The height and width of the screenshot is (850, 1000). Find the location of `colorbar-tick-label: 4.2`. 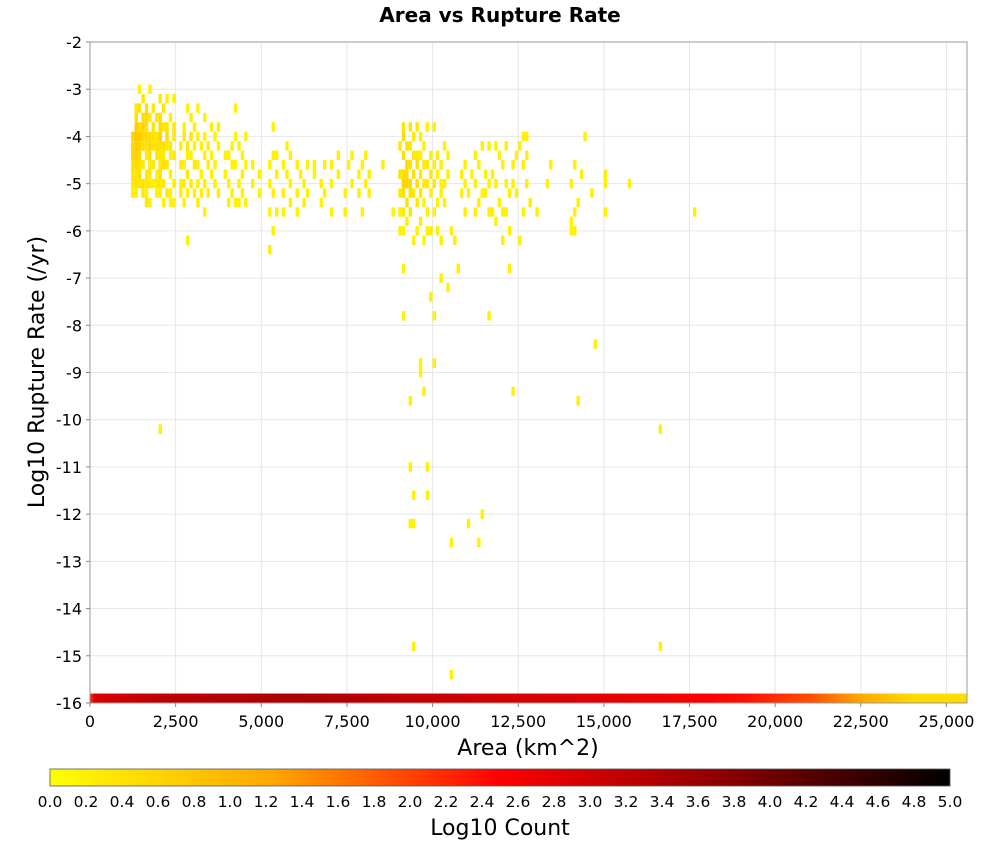

colorbar-tick-label: 4.2 is located at coordinates (806, 802).